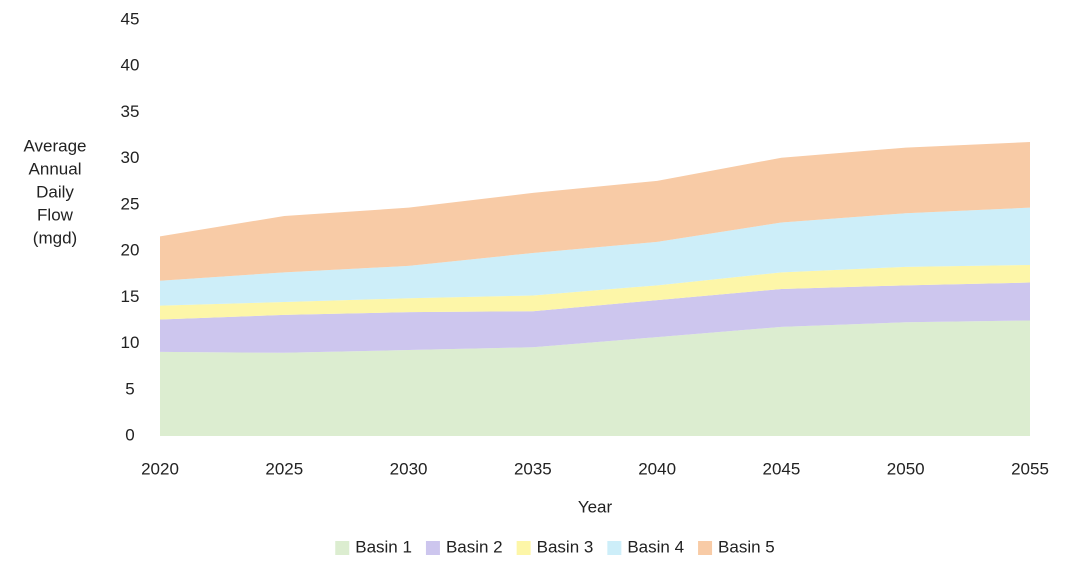 The height and width of the screenshot is (561, 1067). I want to click on legend-label: Basin 2, so click(474, 546).